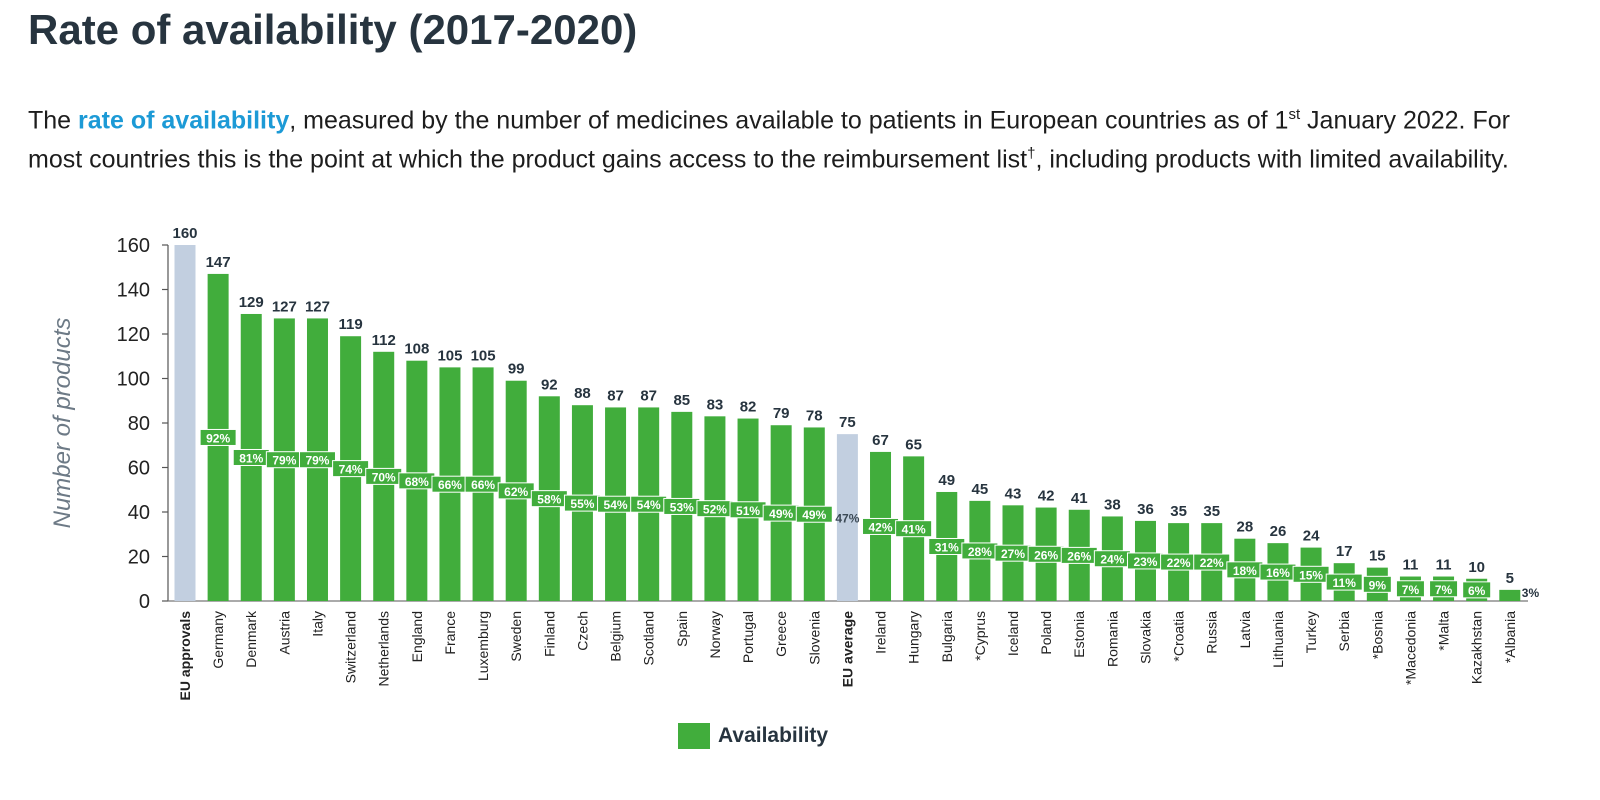 This screenshot has height=800, width=1600. I want to click on subtitle-dagger: †, so click(1031, 154).